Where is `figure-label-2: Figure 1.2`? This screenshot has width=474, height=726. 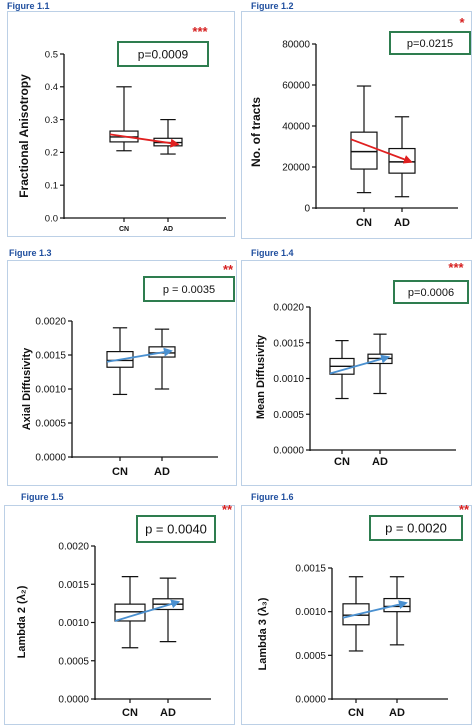
figure-label-2: Figure 1.2 is located at coordinates (272, 6).